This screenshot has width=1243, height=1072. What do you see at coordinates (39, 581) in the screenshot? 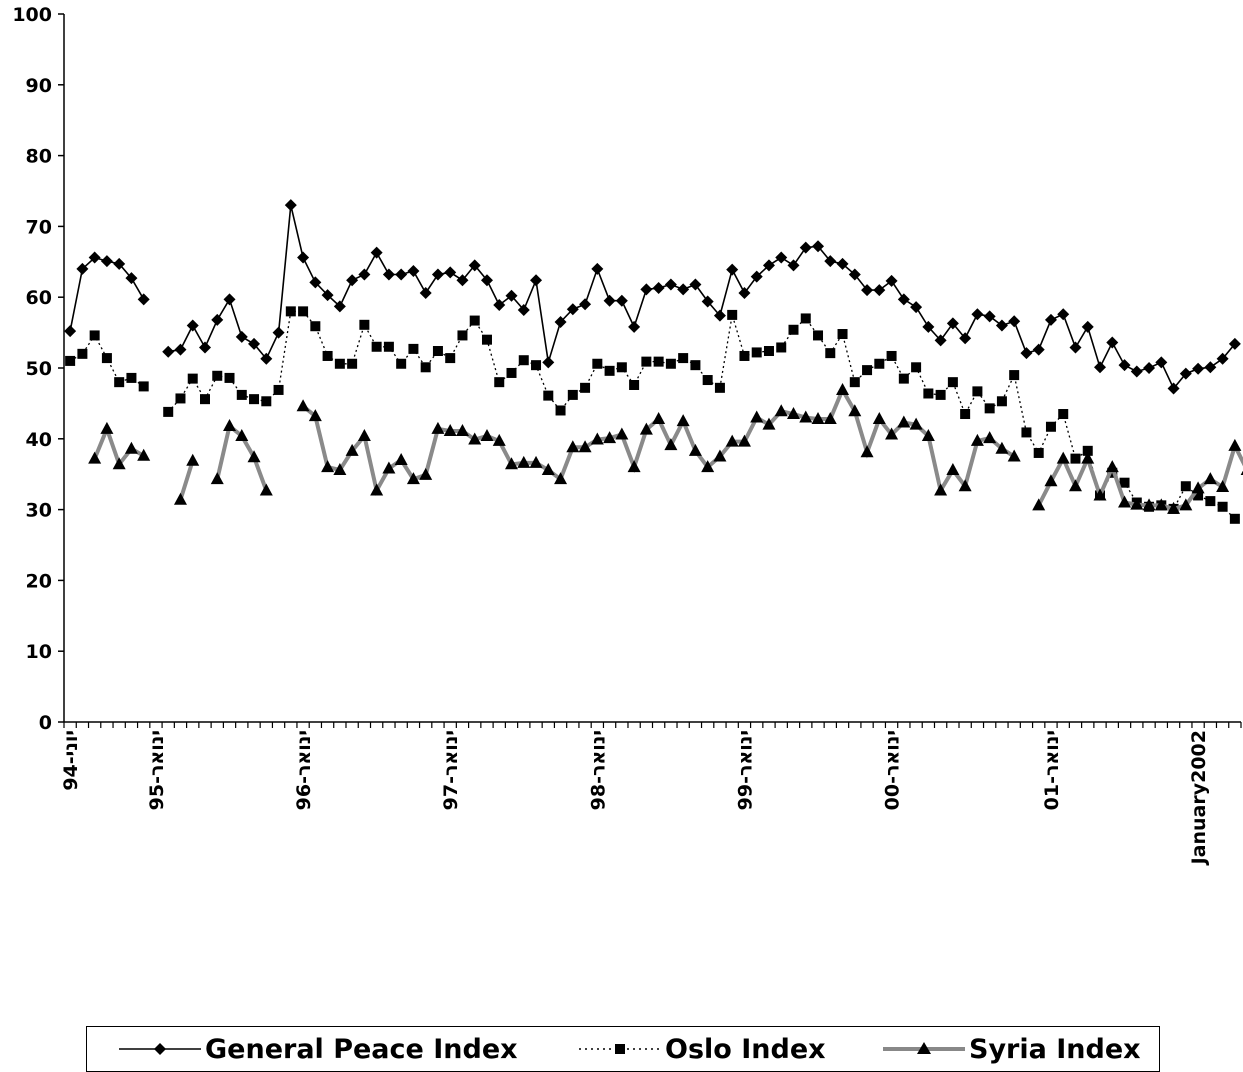
I see `y-tick-label: 20` at bounding box center [39, 581].